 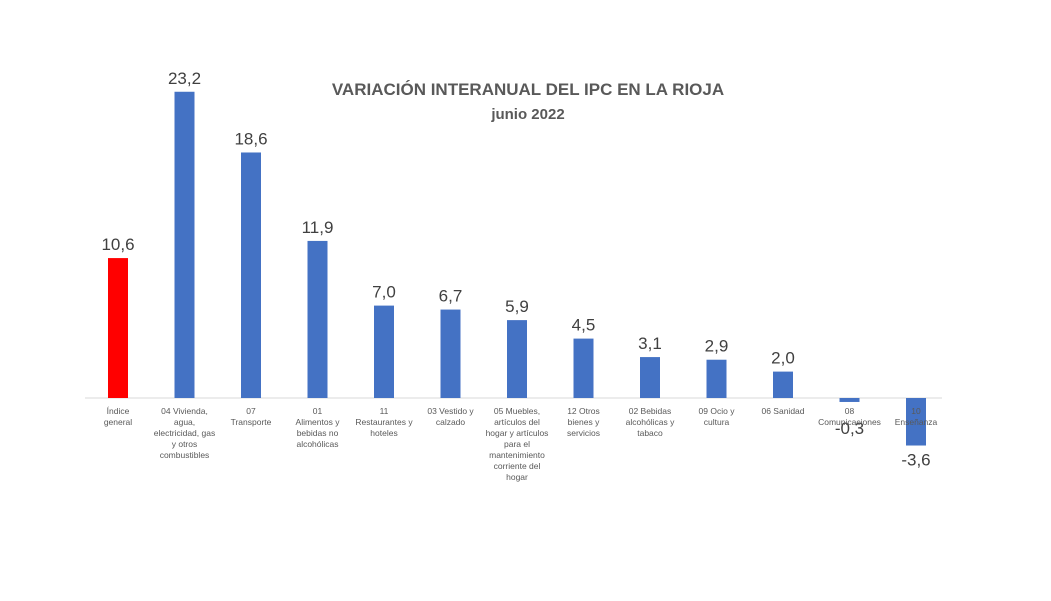 I want to click on data-label: 2,0, so click(x=783, y=358).